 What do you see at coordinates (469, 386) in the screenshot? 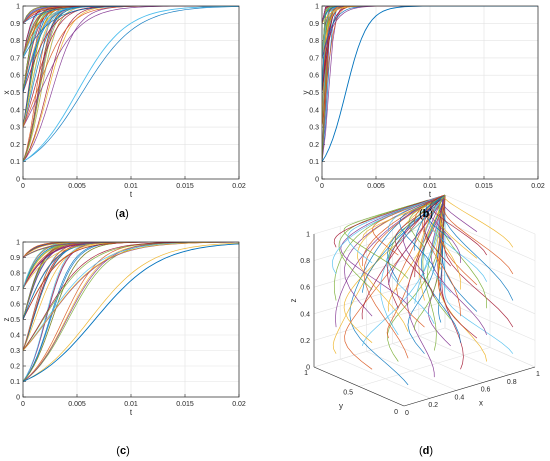
I see `x-axis` at bounding box center [469, 386].